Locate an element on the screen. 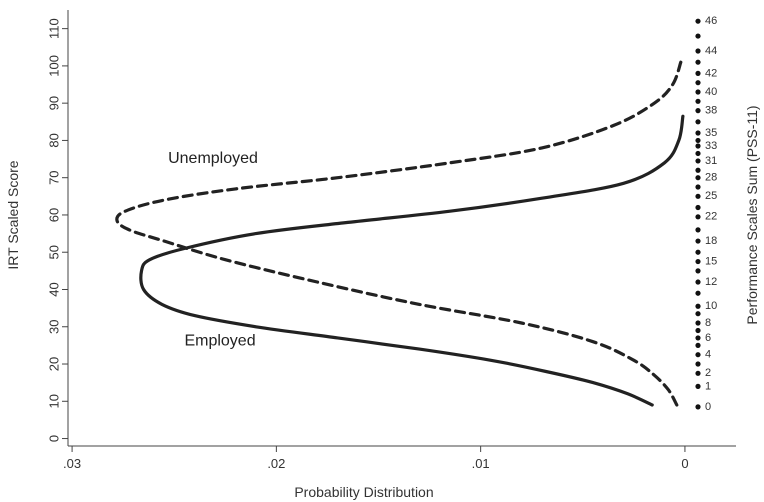 This screenshot has height=502, width=764. pss-label: 28 is located at coordinates (711, 178).